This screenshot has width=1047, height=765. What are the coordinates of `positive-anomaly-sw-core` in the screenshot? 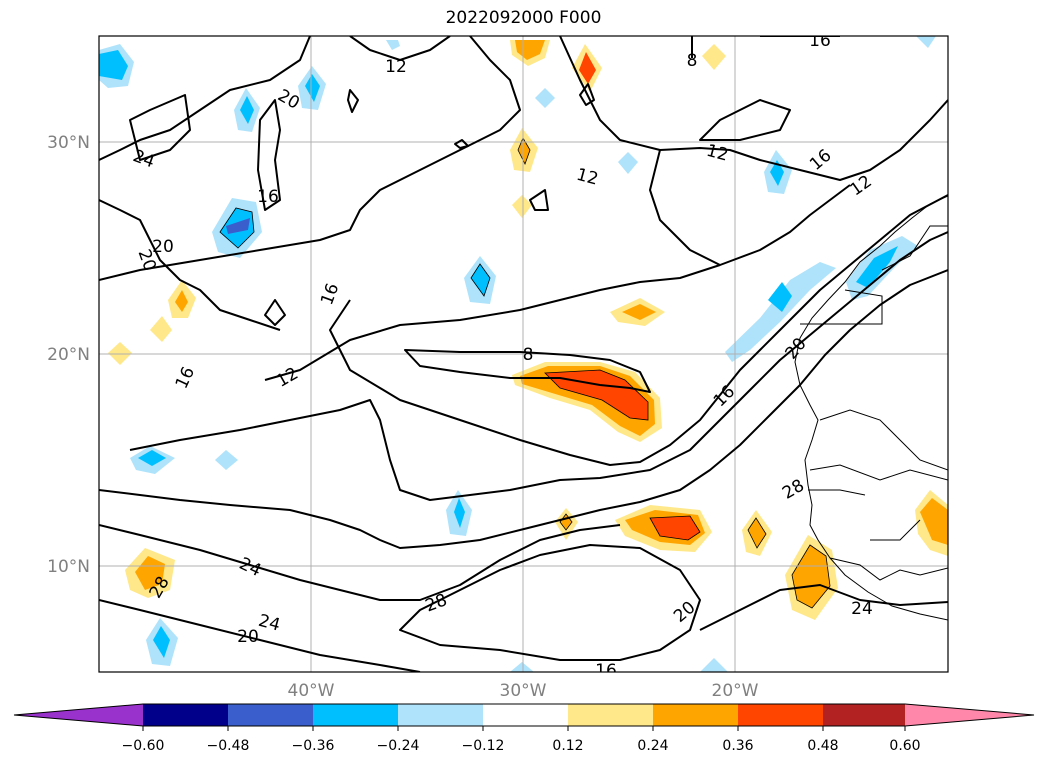 It's located at (150, 573).